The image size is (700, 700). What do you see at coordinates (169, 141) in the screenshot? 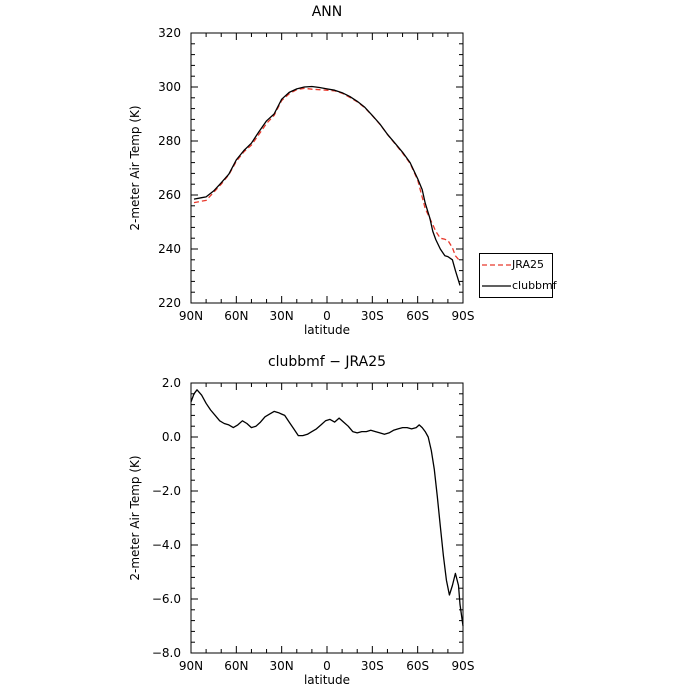
I see `y-tick-label: 280` at bounding box center [169, 141].